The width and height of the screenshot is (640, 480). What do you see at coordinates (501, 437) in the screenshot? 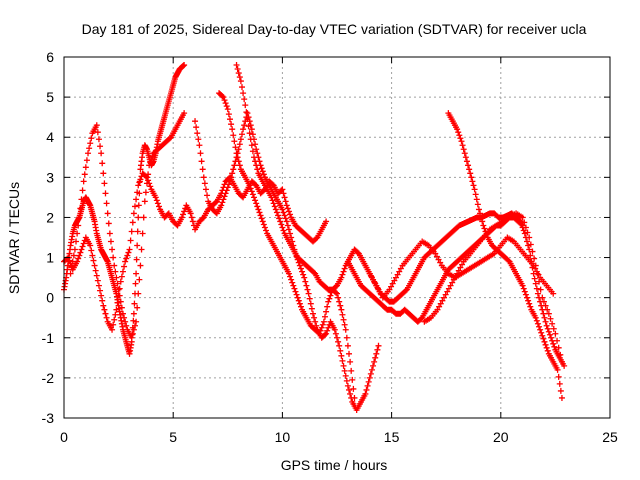
I see `x-tick-label: 20` at bounding box center [501, 437].